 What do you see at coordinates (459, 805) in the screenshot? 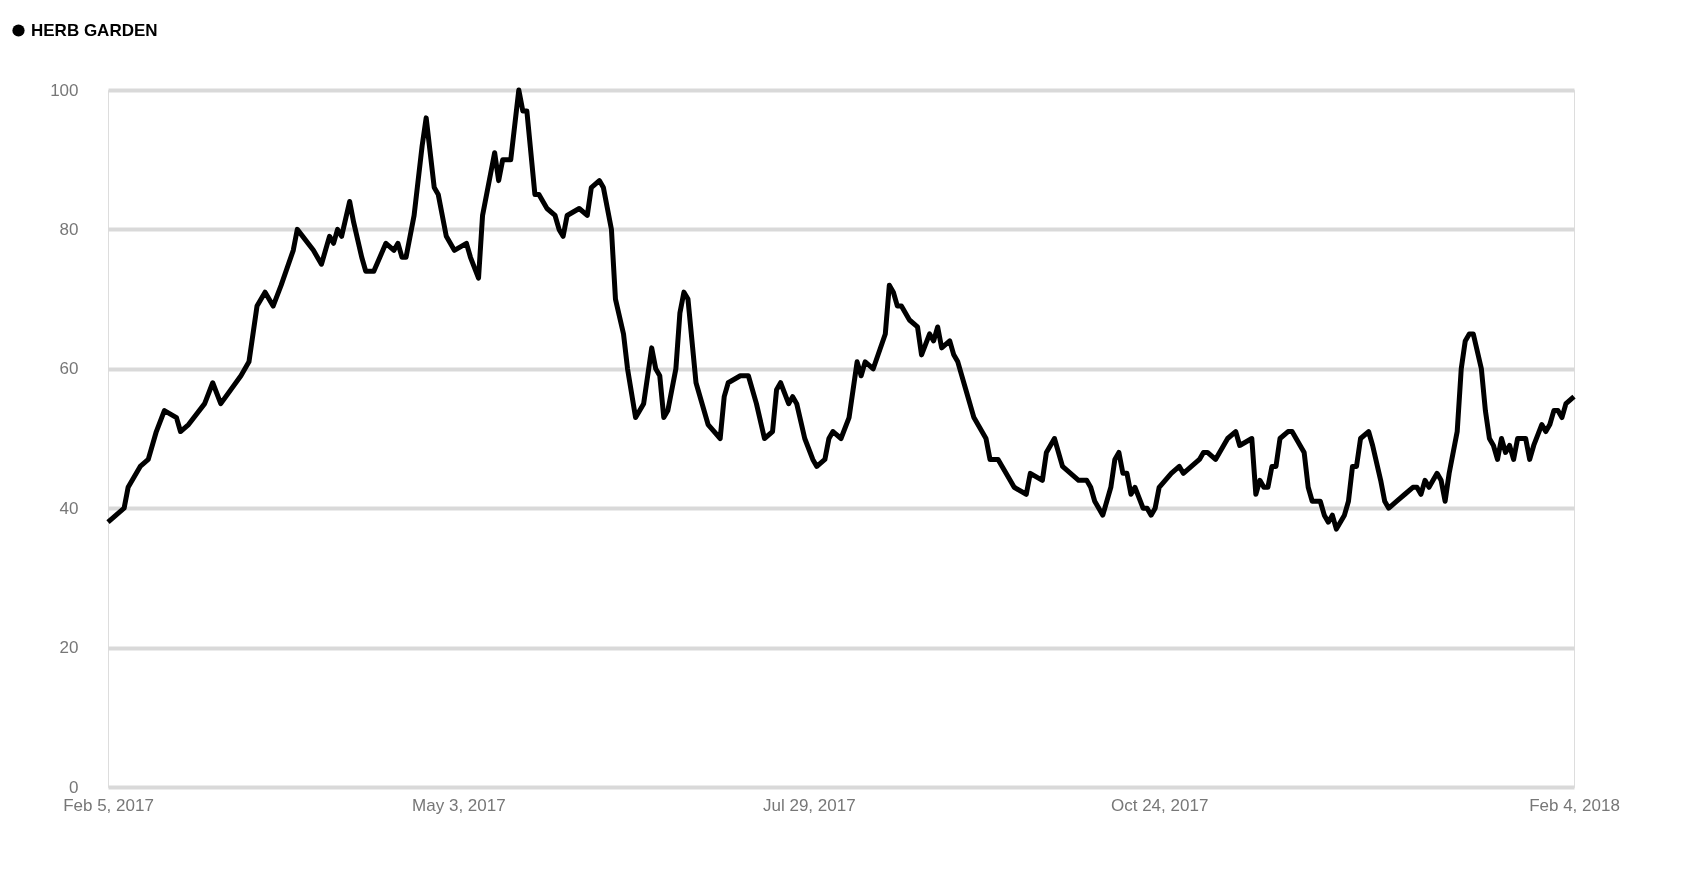
I see `x-tick-label: May 3, 2017` at bounding box center [459, 805].